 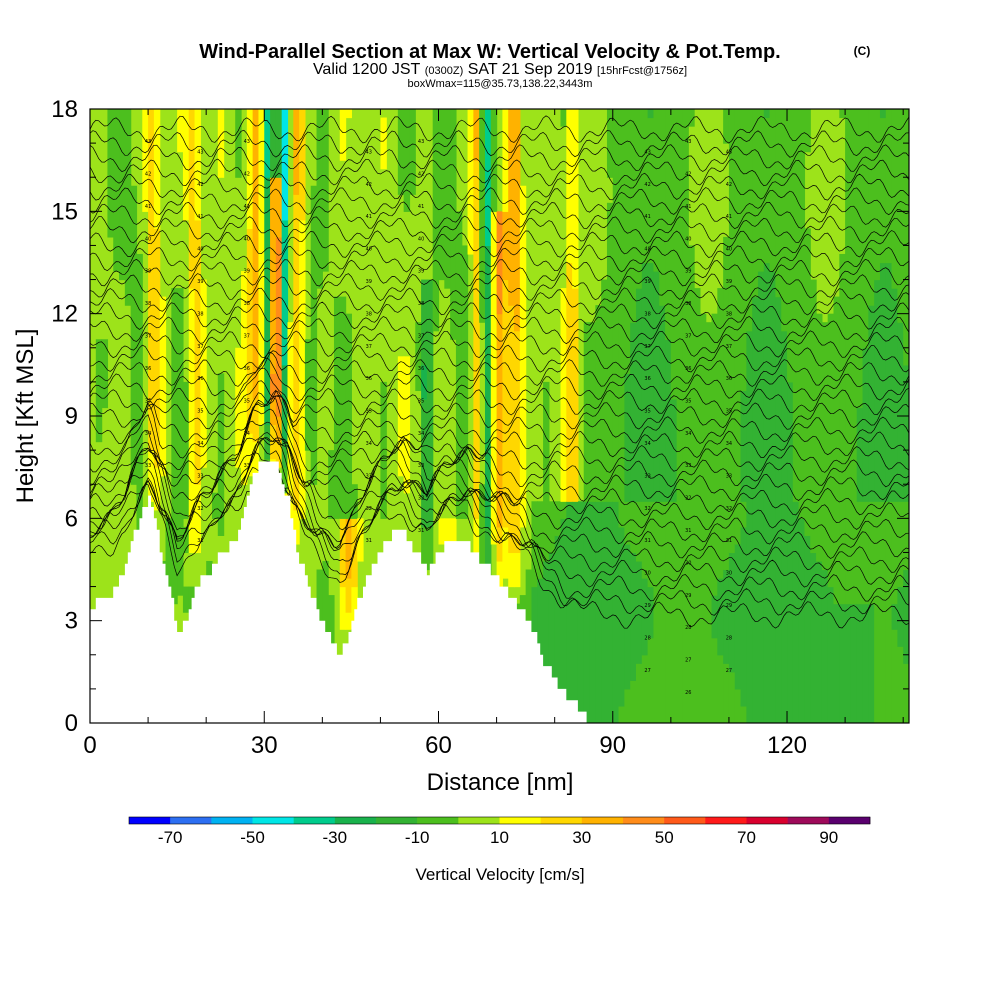 What do you see at coordinates (170, 837) in the screenshot?
I see `colorbar-tick-label: -70` at bounding box center [170, 837].